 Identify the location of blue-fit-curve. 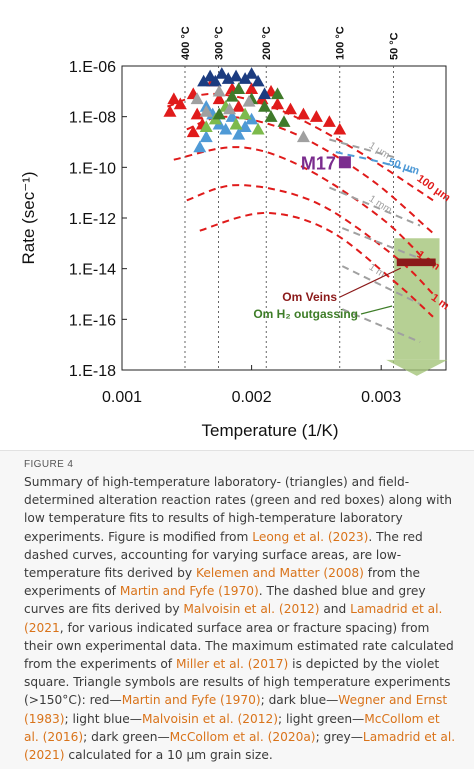
(374, 162).